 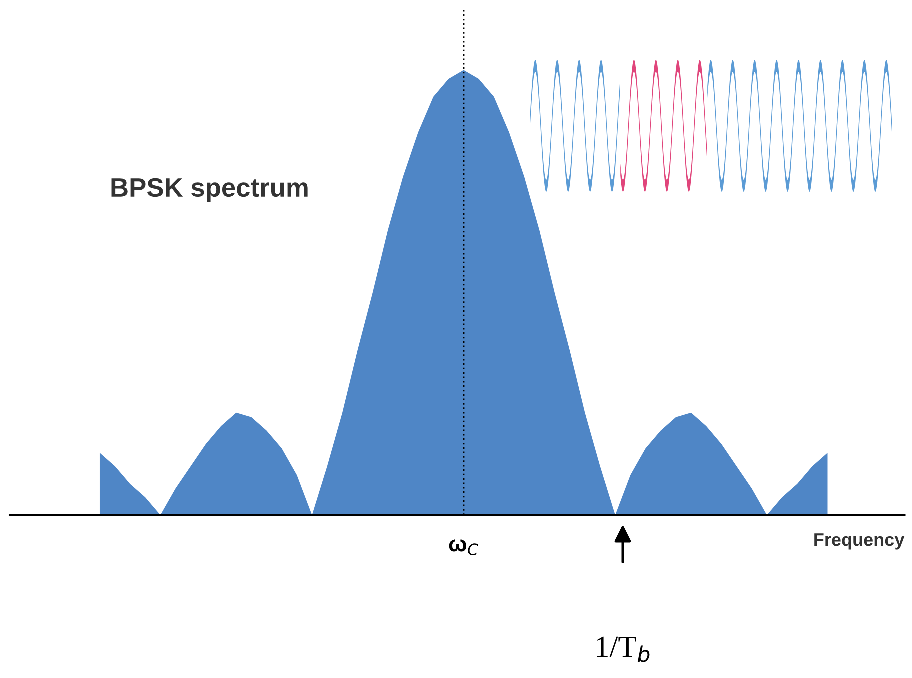 I want to click on text: ω$_{C}$, so click(x=463, y=548).